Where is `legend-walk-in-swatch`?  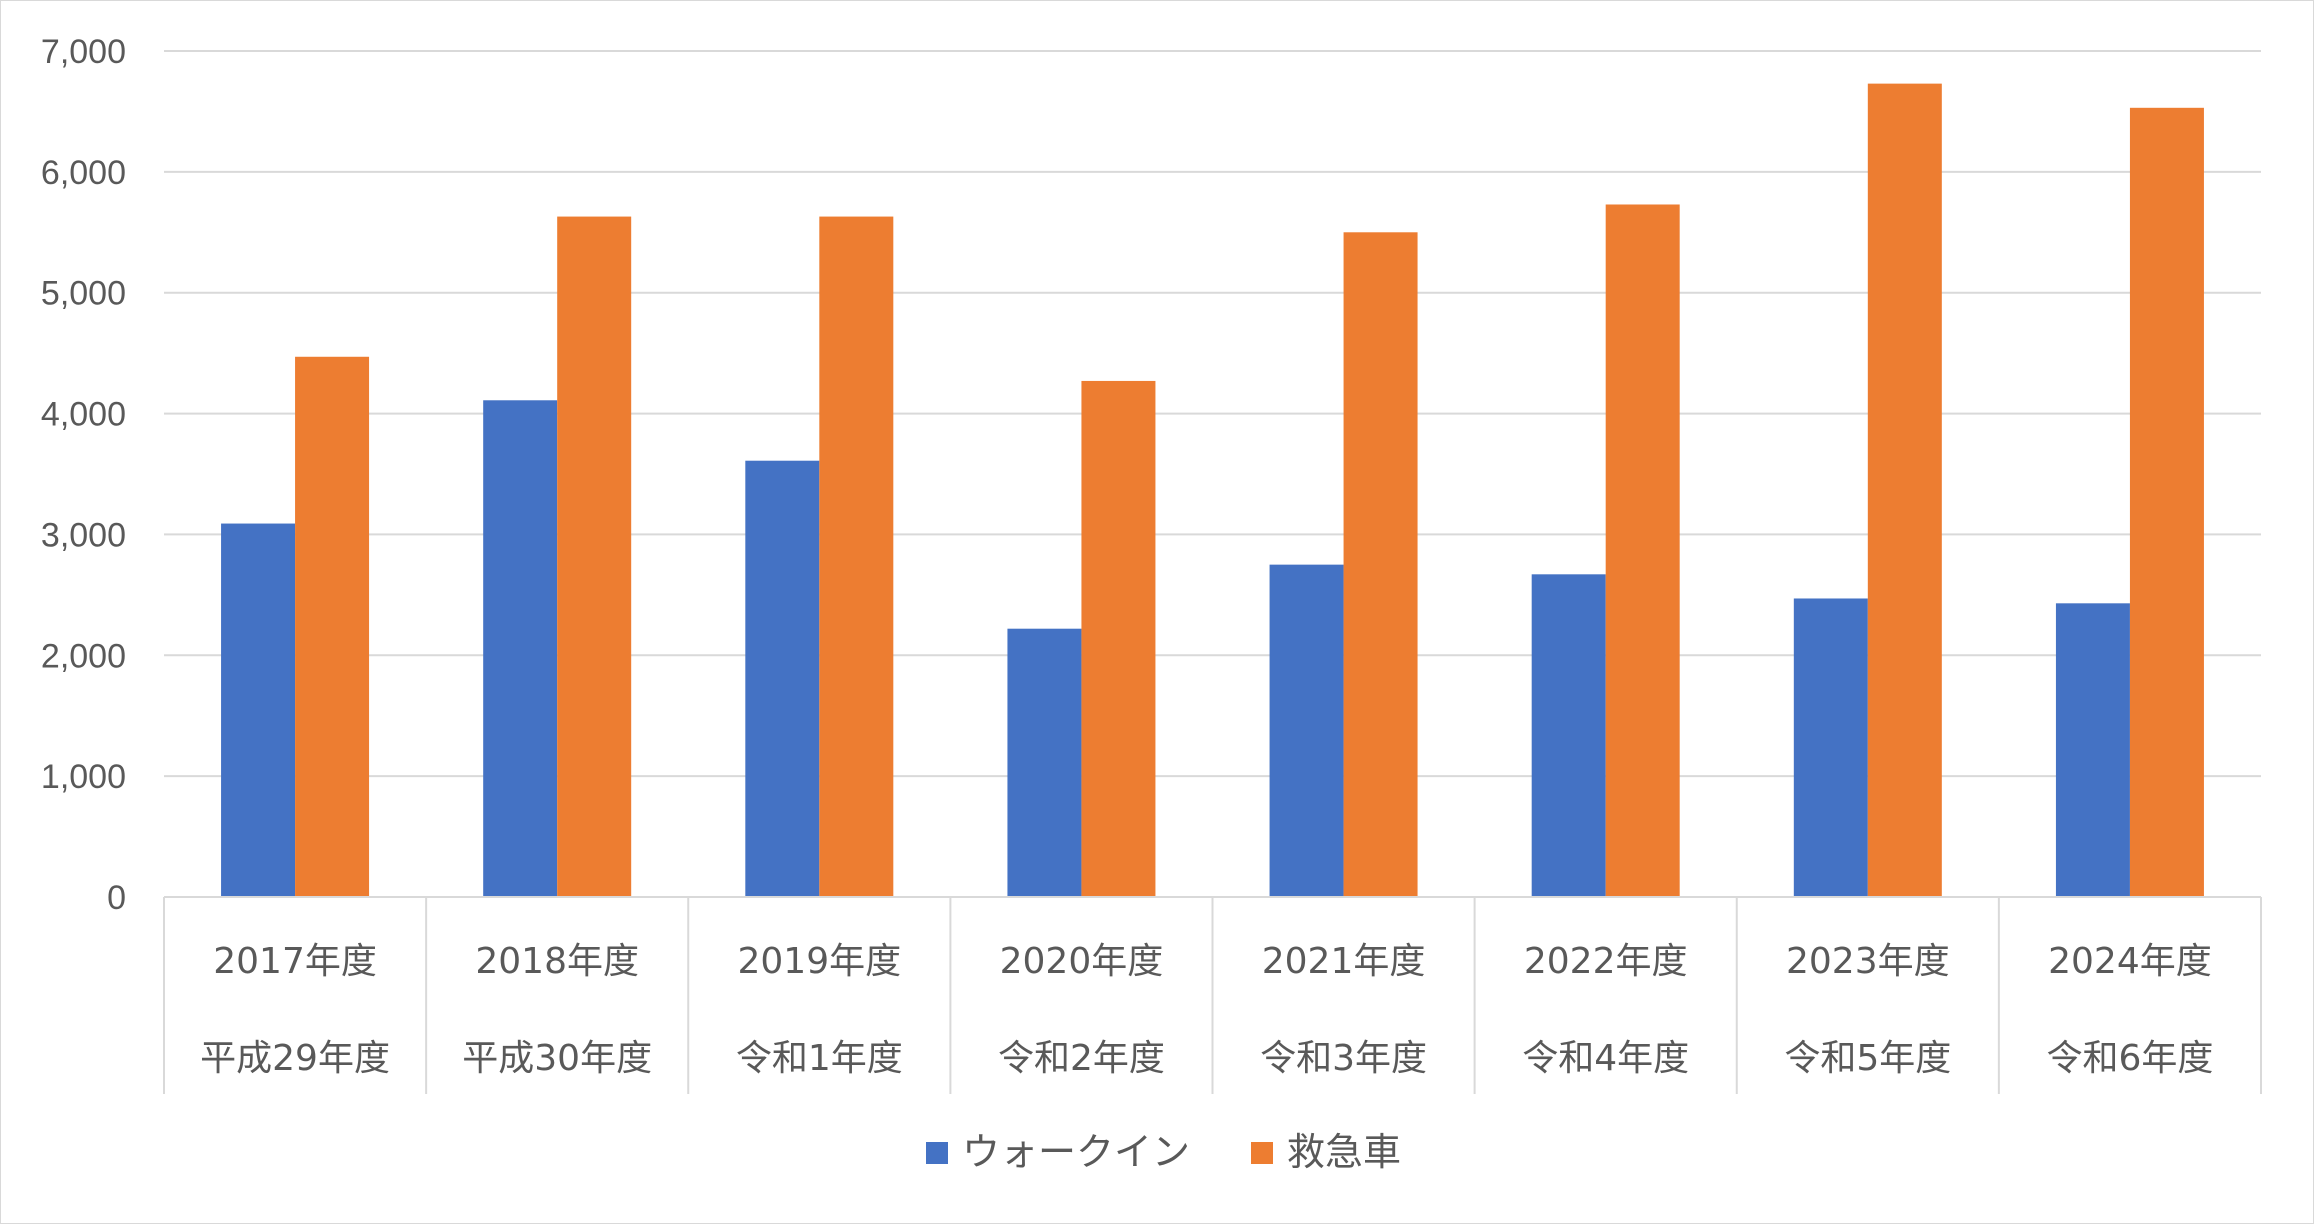
legend-walk-in-swatch is located at coordinates (937, 1153).